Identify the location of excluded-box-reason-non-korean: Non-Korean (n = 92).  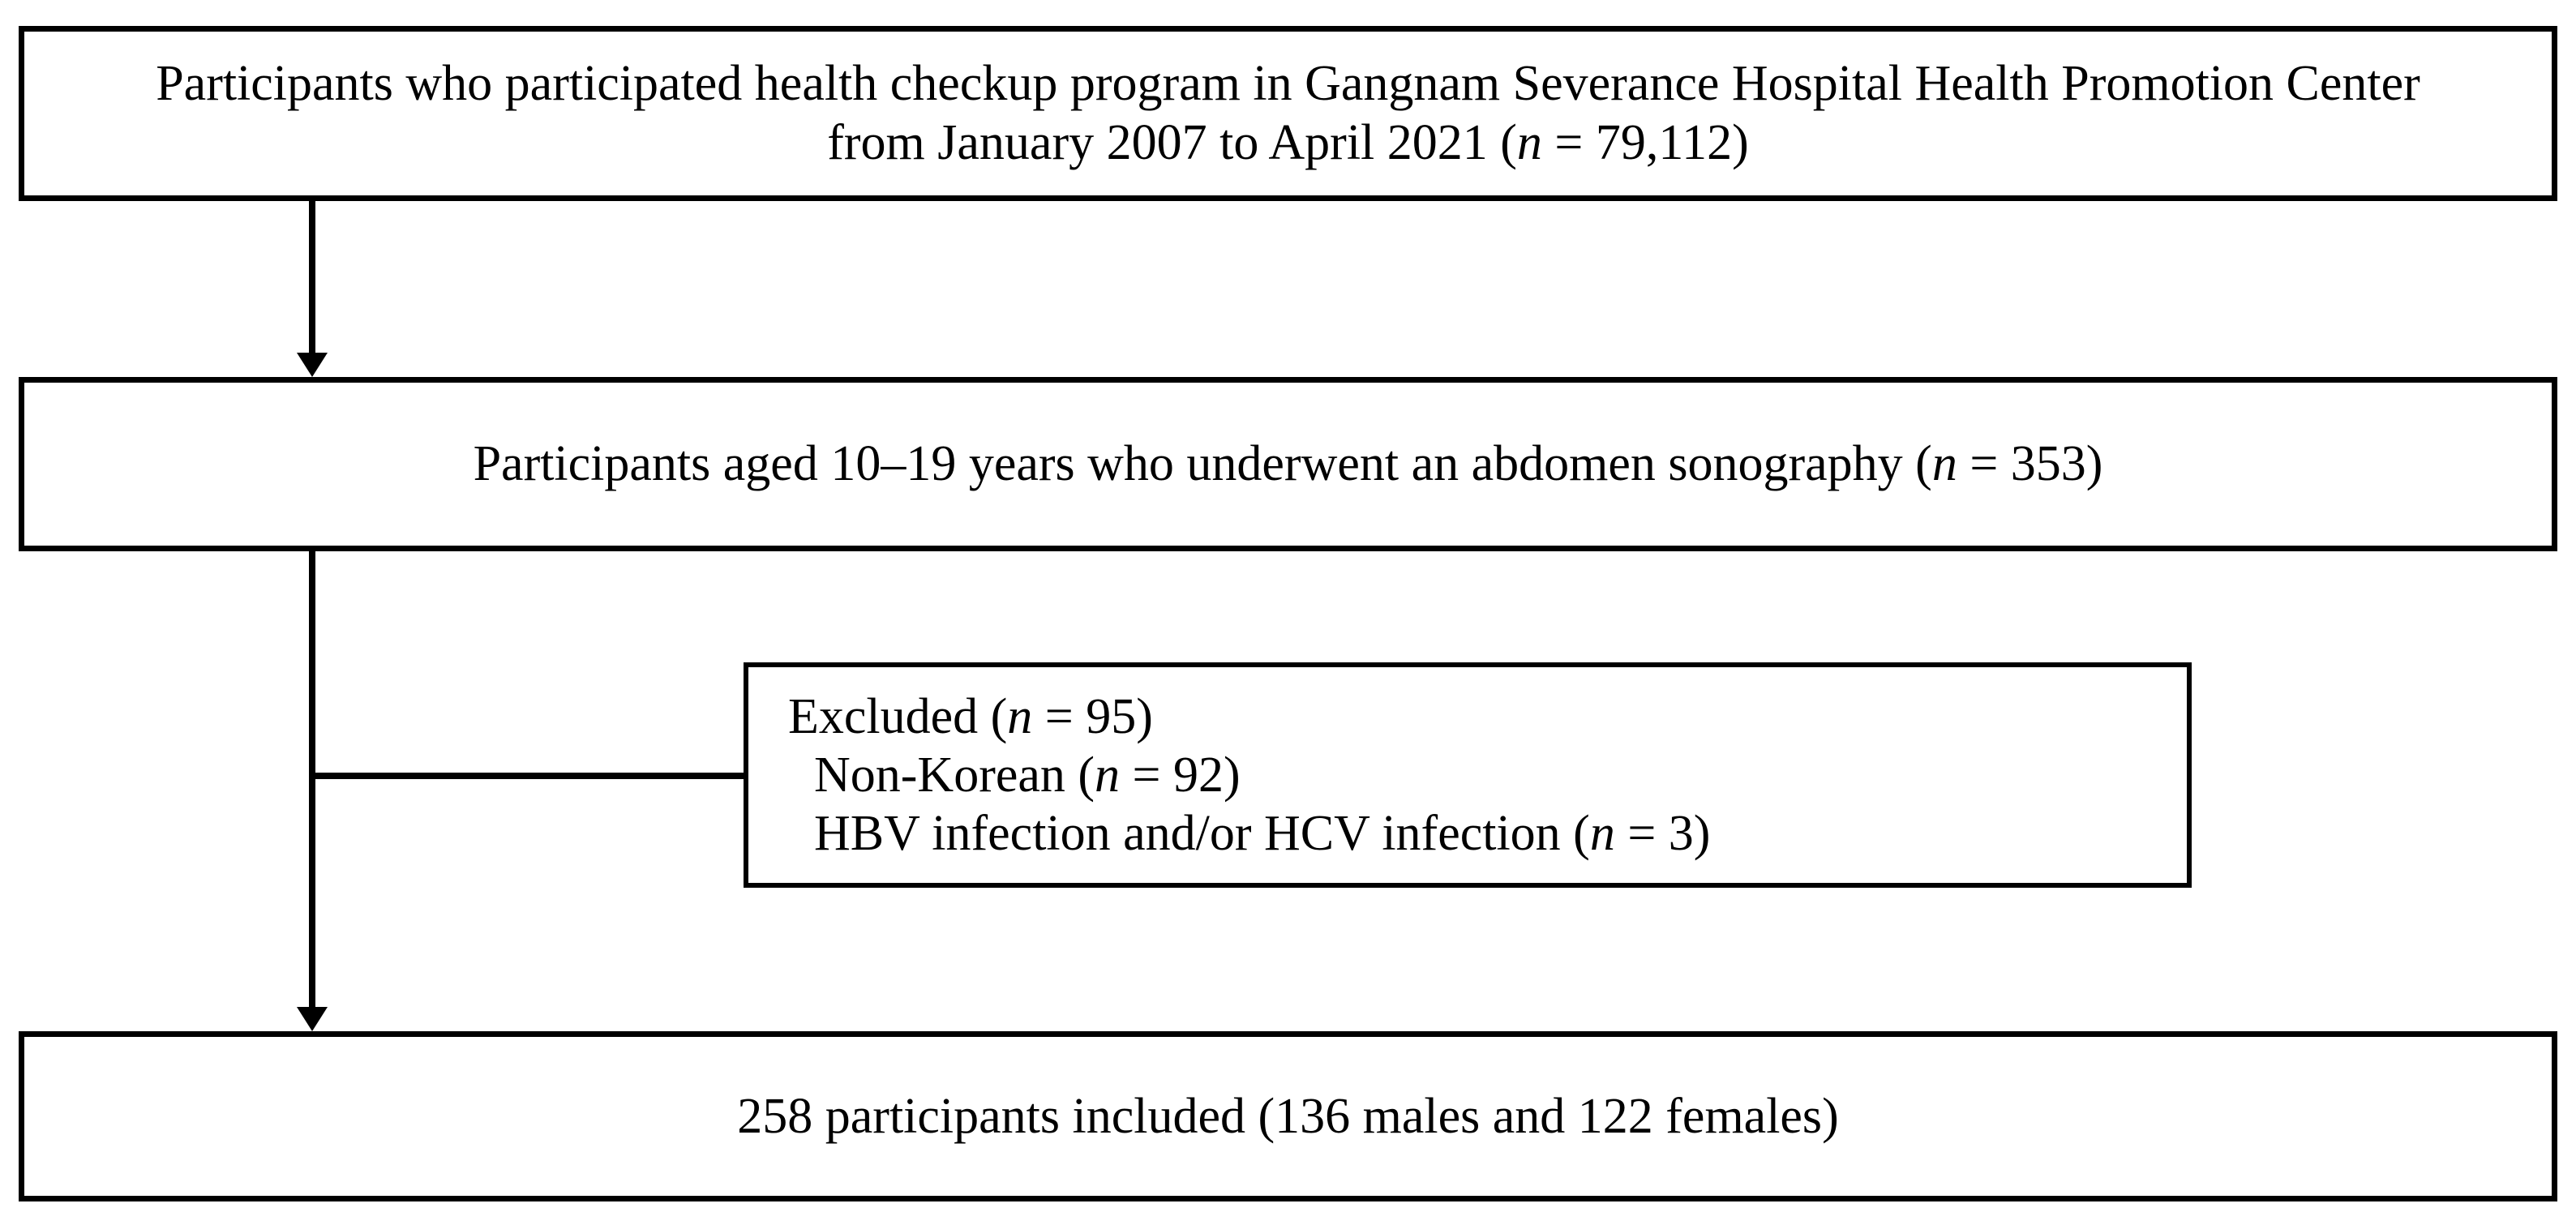
(1027, 775).